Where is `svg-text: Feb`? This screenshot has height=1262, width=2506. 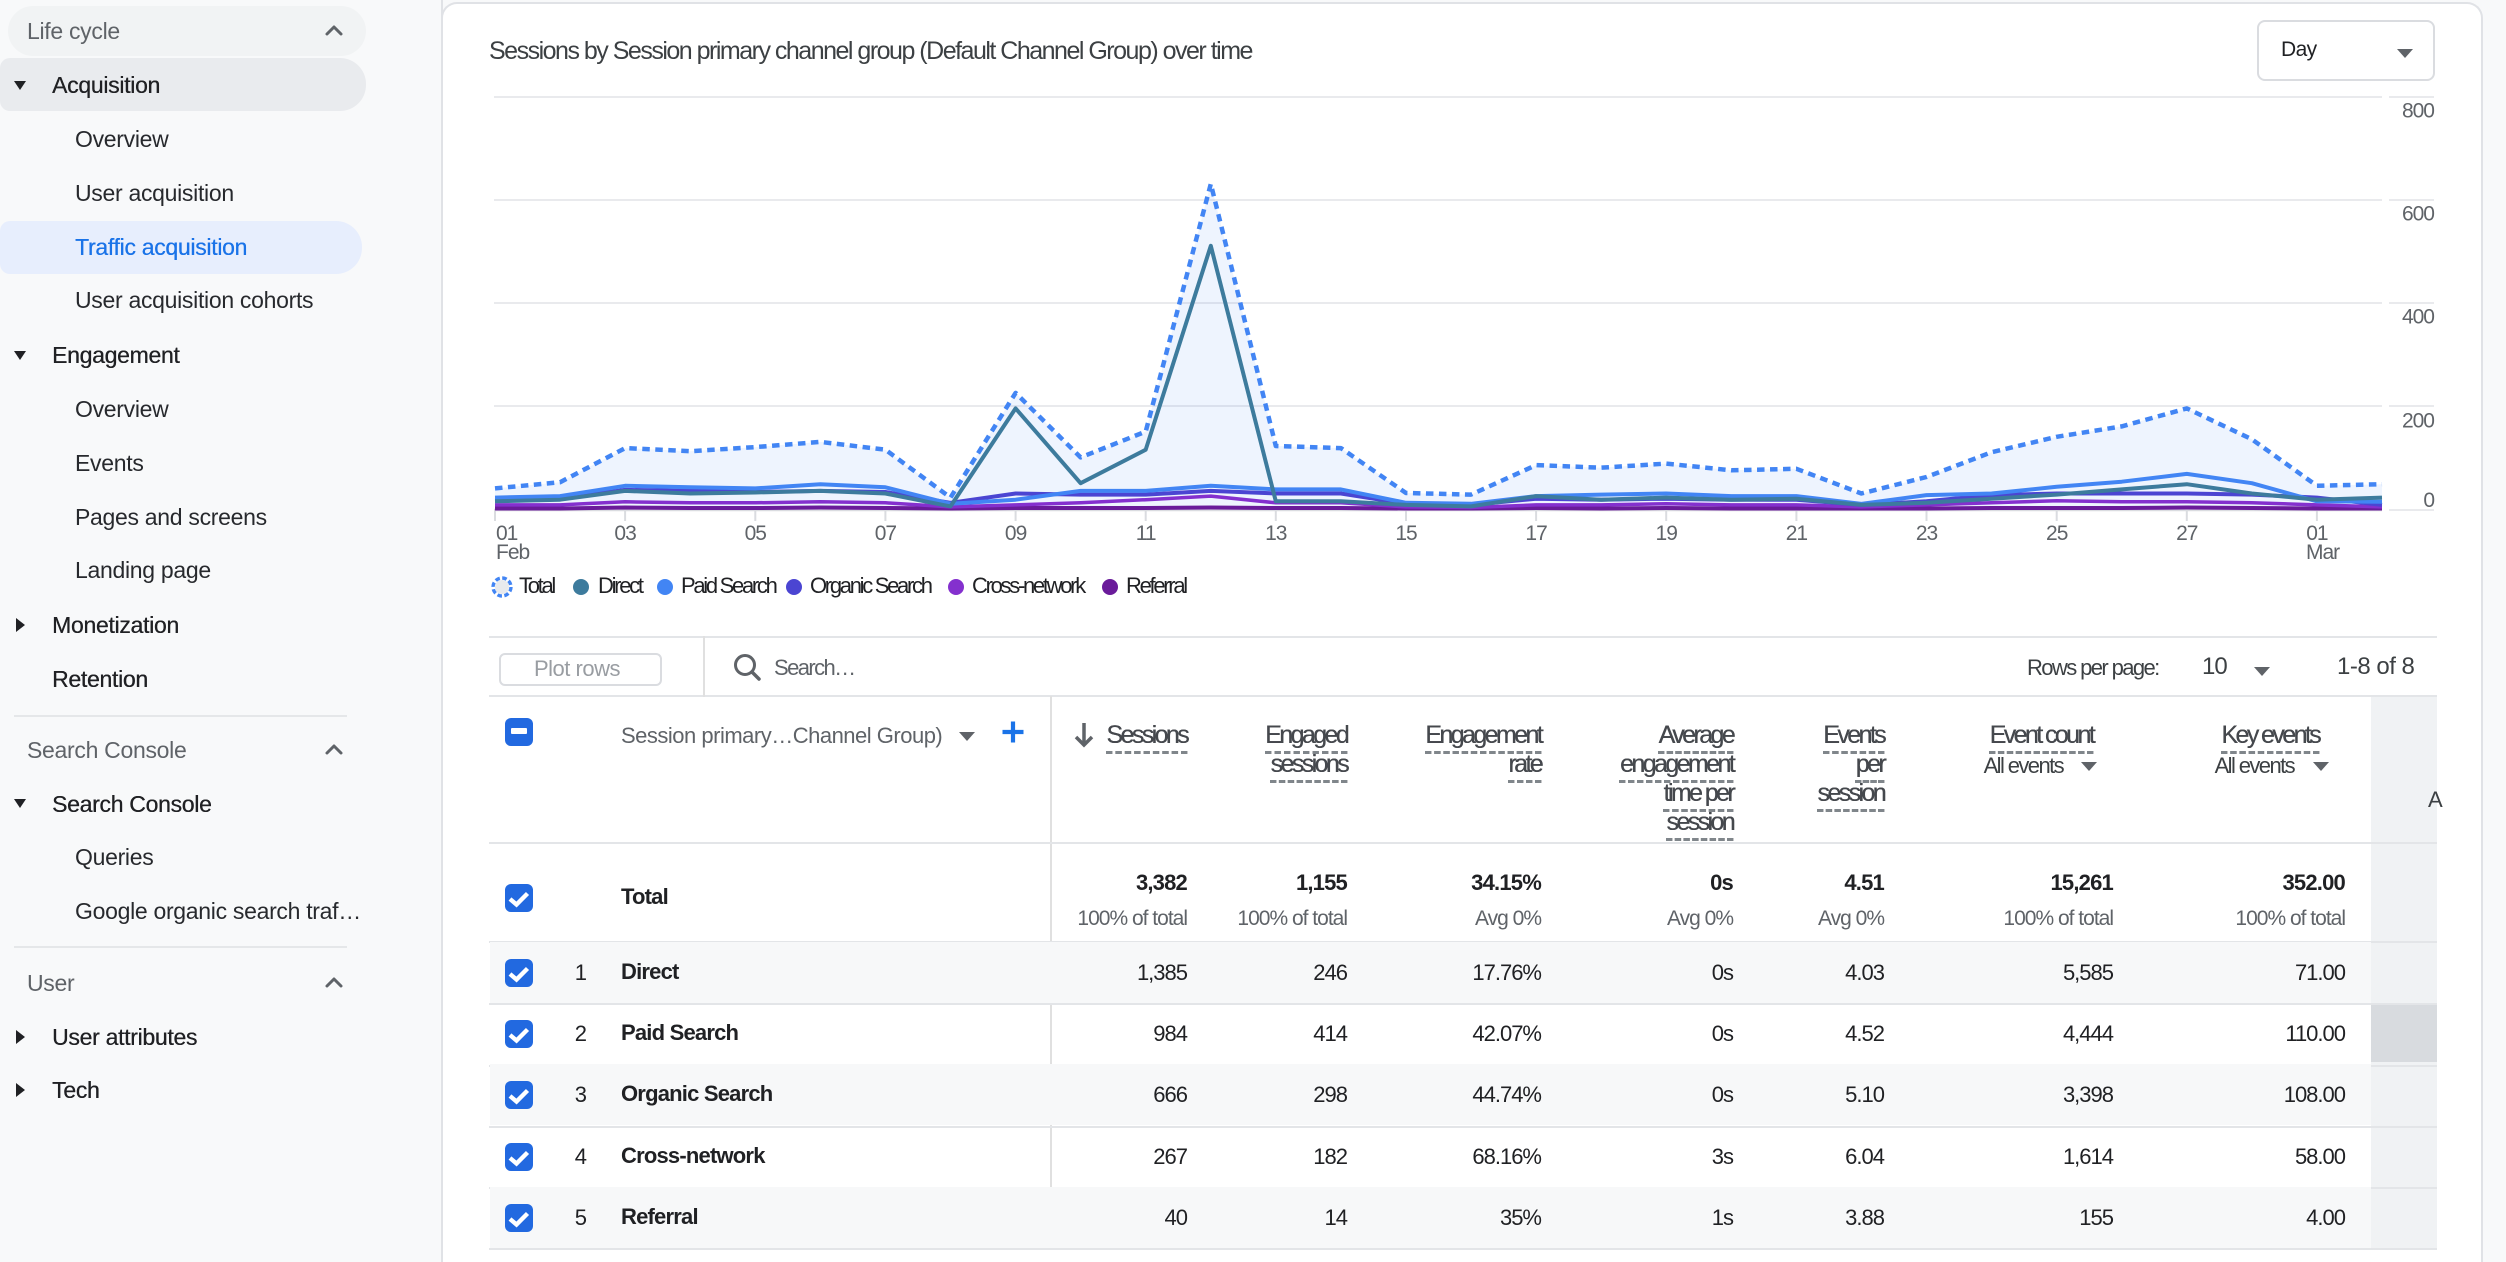
svg-text: Feb is located at coordinates (513, 552).